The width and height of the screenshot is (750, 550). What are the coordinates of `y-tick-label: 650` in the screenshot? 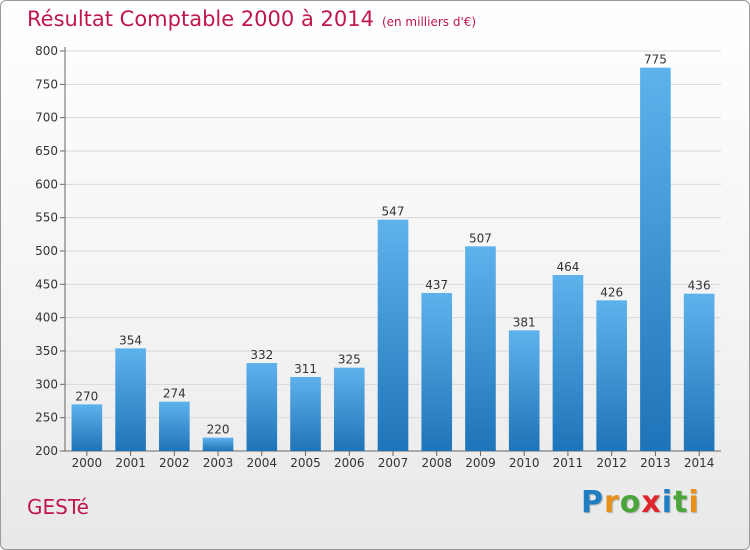 It's located at (46, 151).